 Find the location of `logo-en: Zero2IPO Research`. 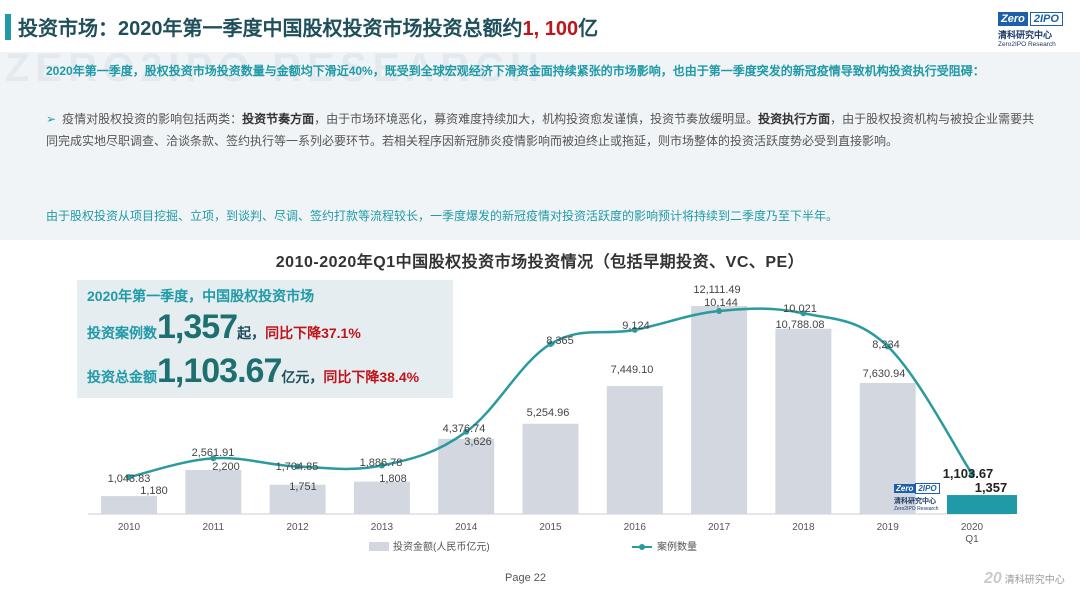

logo-en: Zero2IPO Research is located at coordinates (1027, 44).